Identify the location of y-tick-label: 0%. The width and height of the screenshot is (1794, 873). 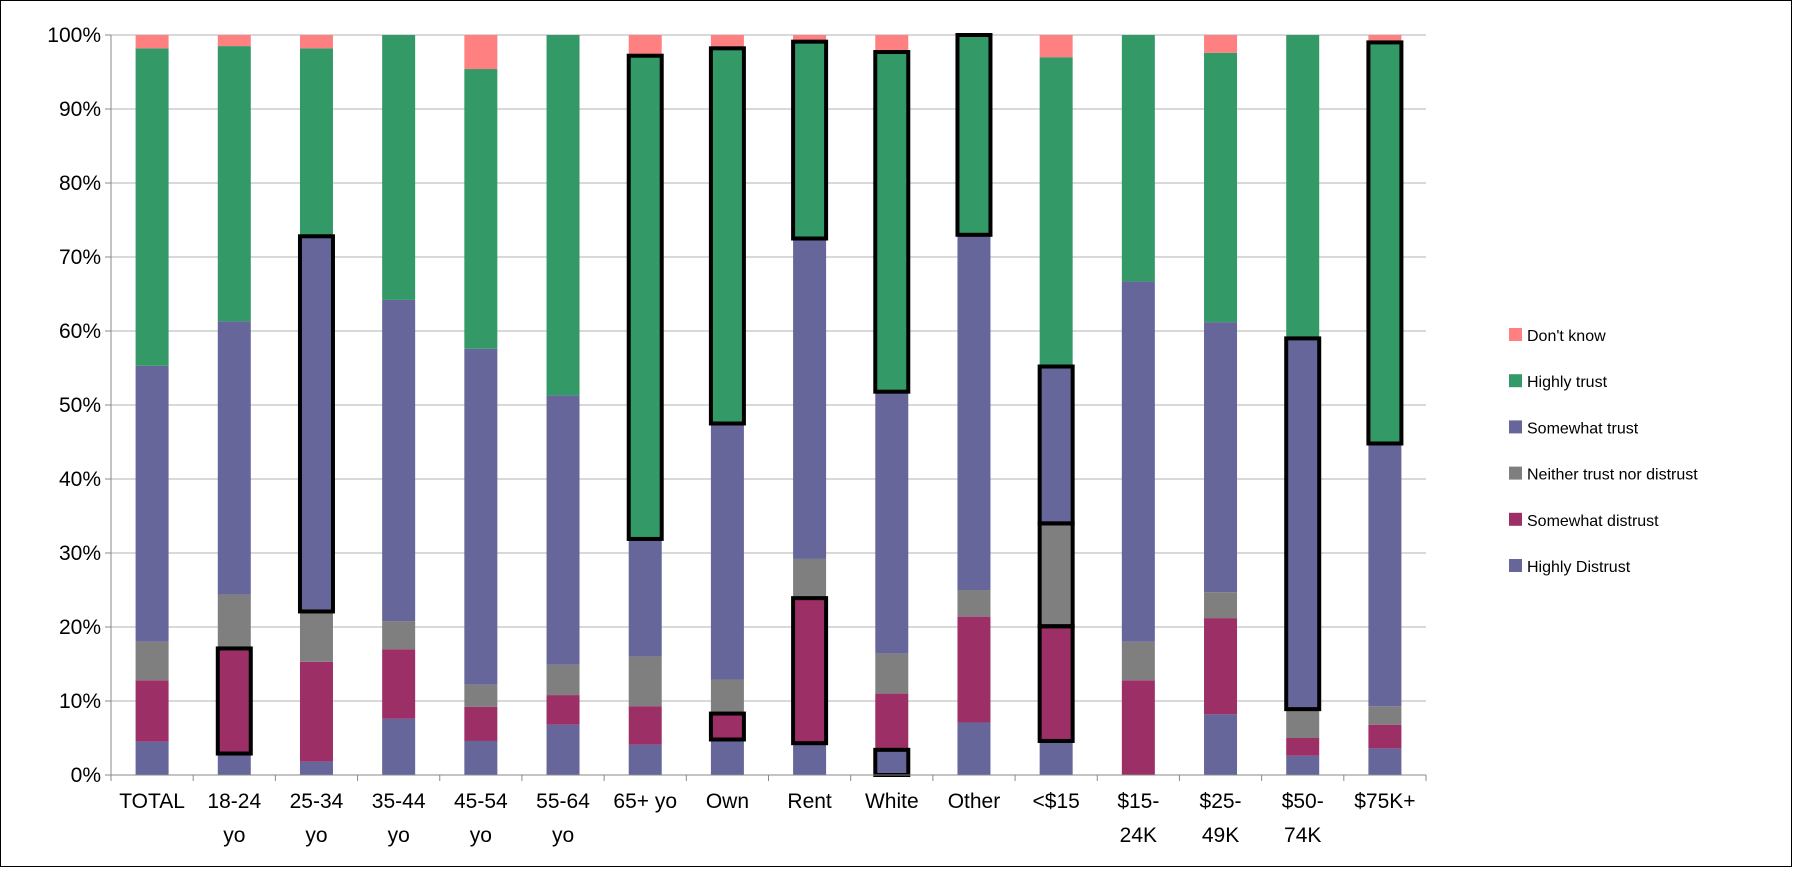
(86, 775).